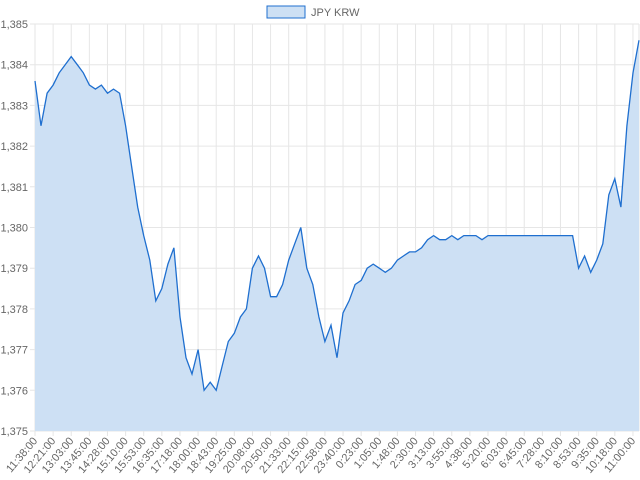 The image size is (640, 480). I want to click on y-tick-label: 1,381, so click(14, 188).